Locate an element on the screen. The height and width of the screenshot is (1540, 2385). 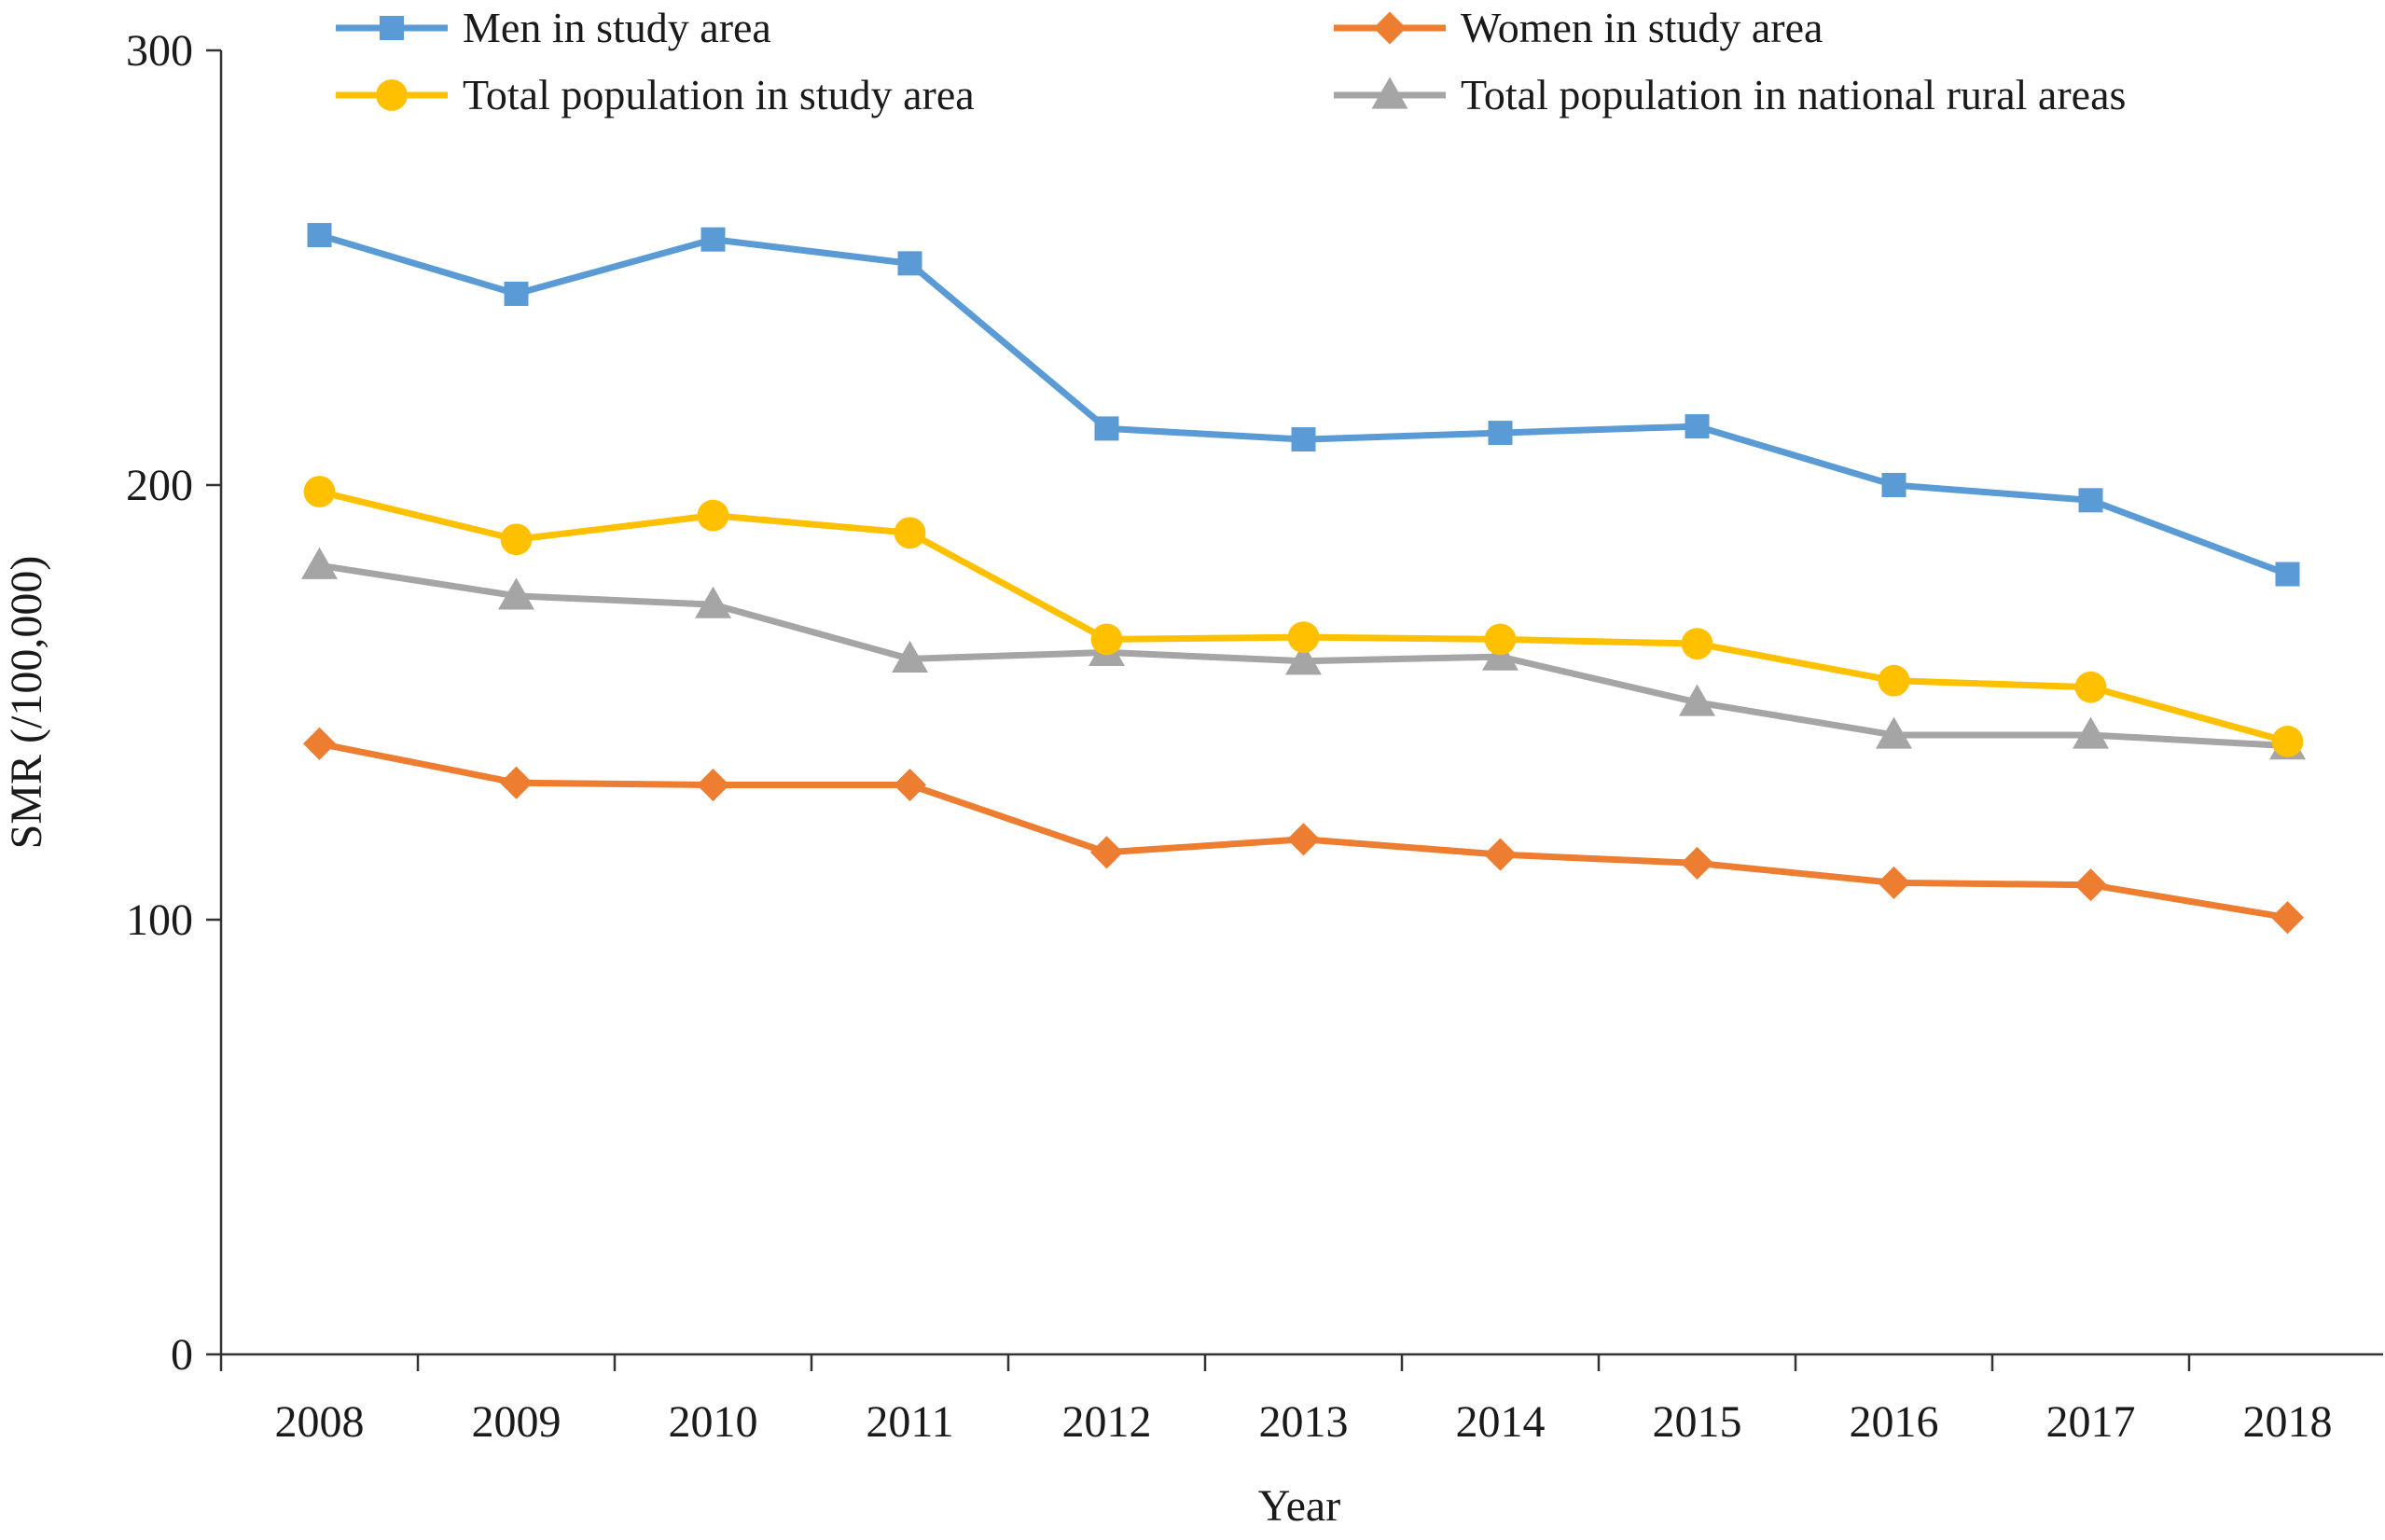
series-diamond is located at coordinates (1303, 831).